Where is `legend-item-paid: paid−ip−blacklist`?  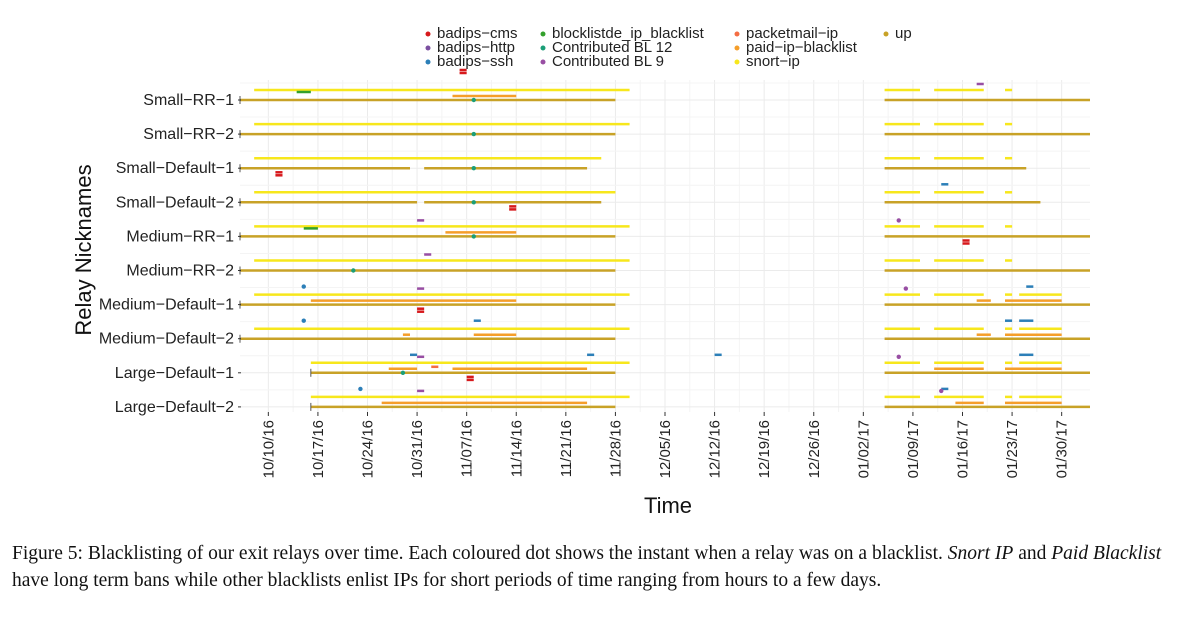
legend-item-paid: paid−ip−blacklist is located at coordinates (796, 47).